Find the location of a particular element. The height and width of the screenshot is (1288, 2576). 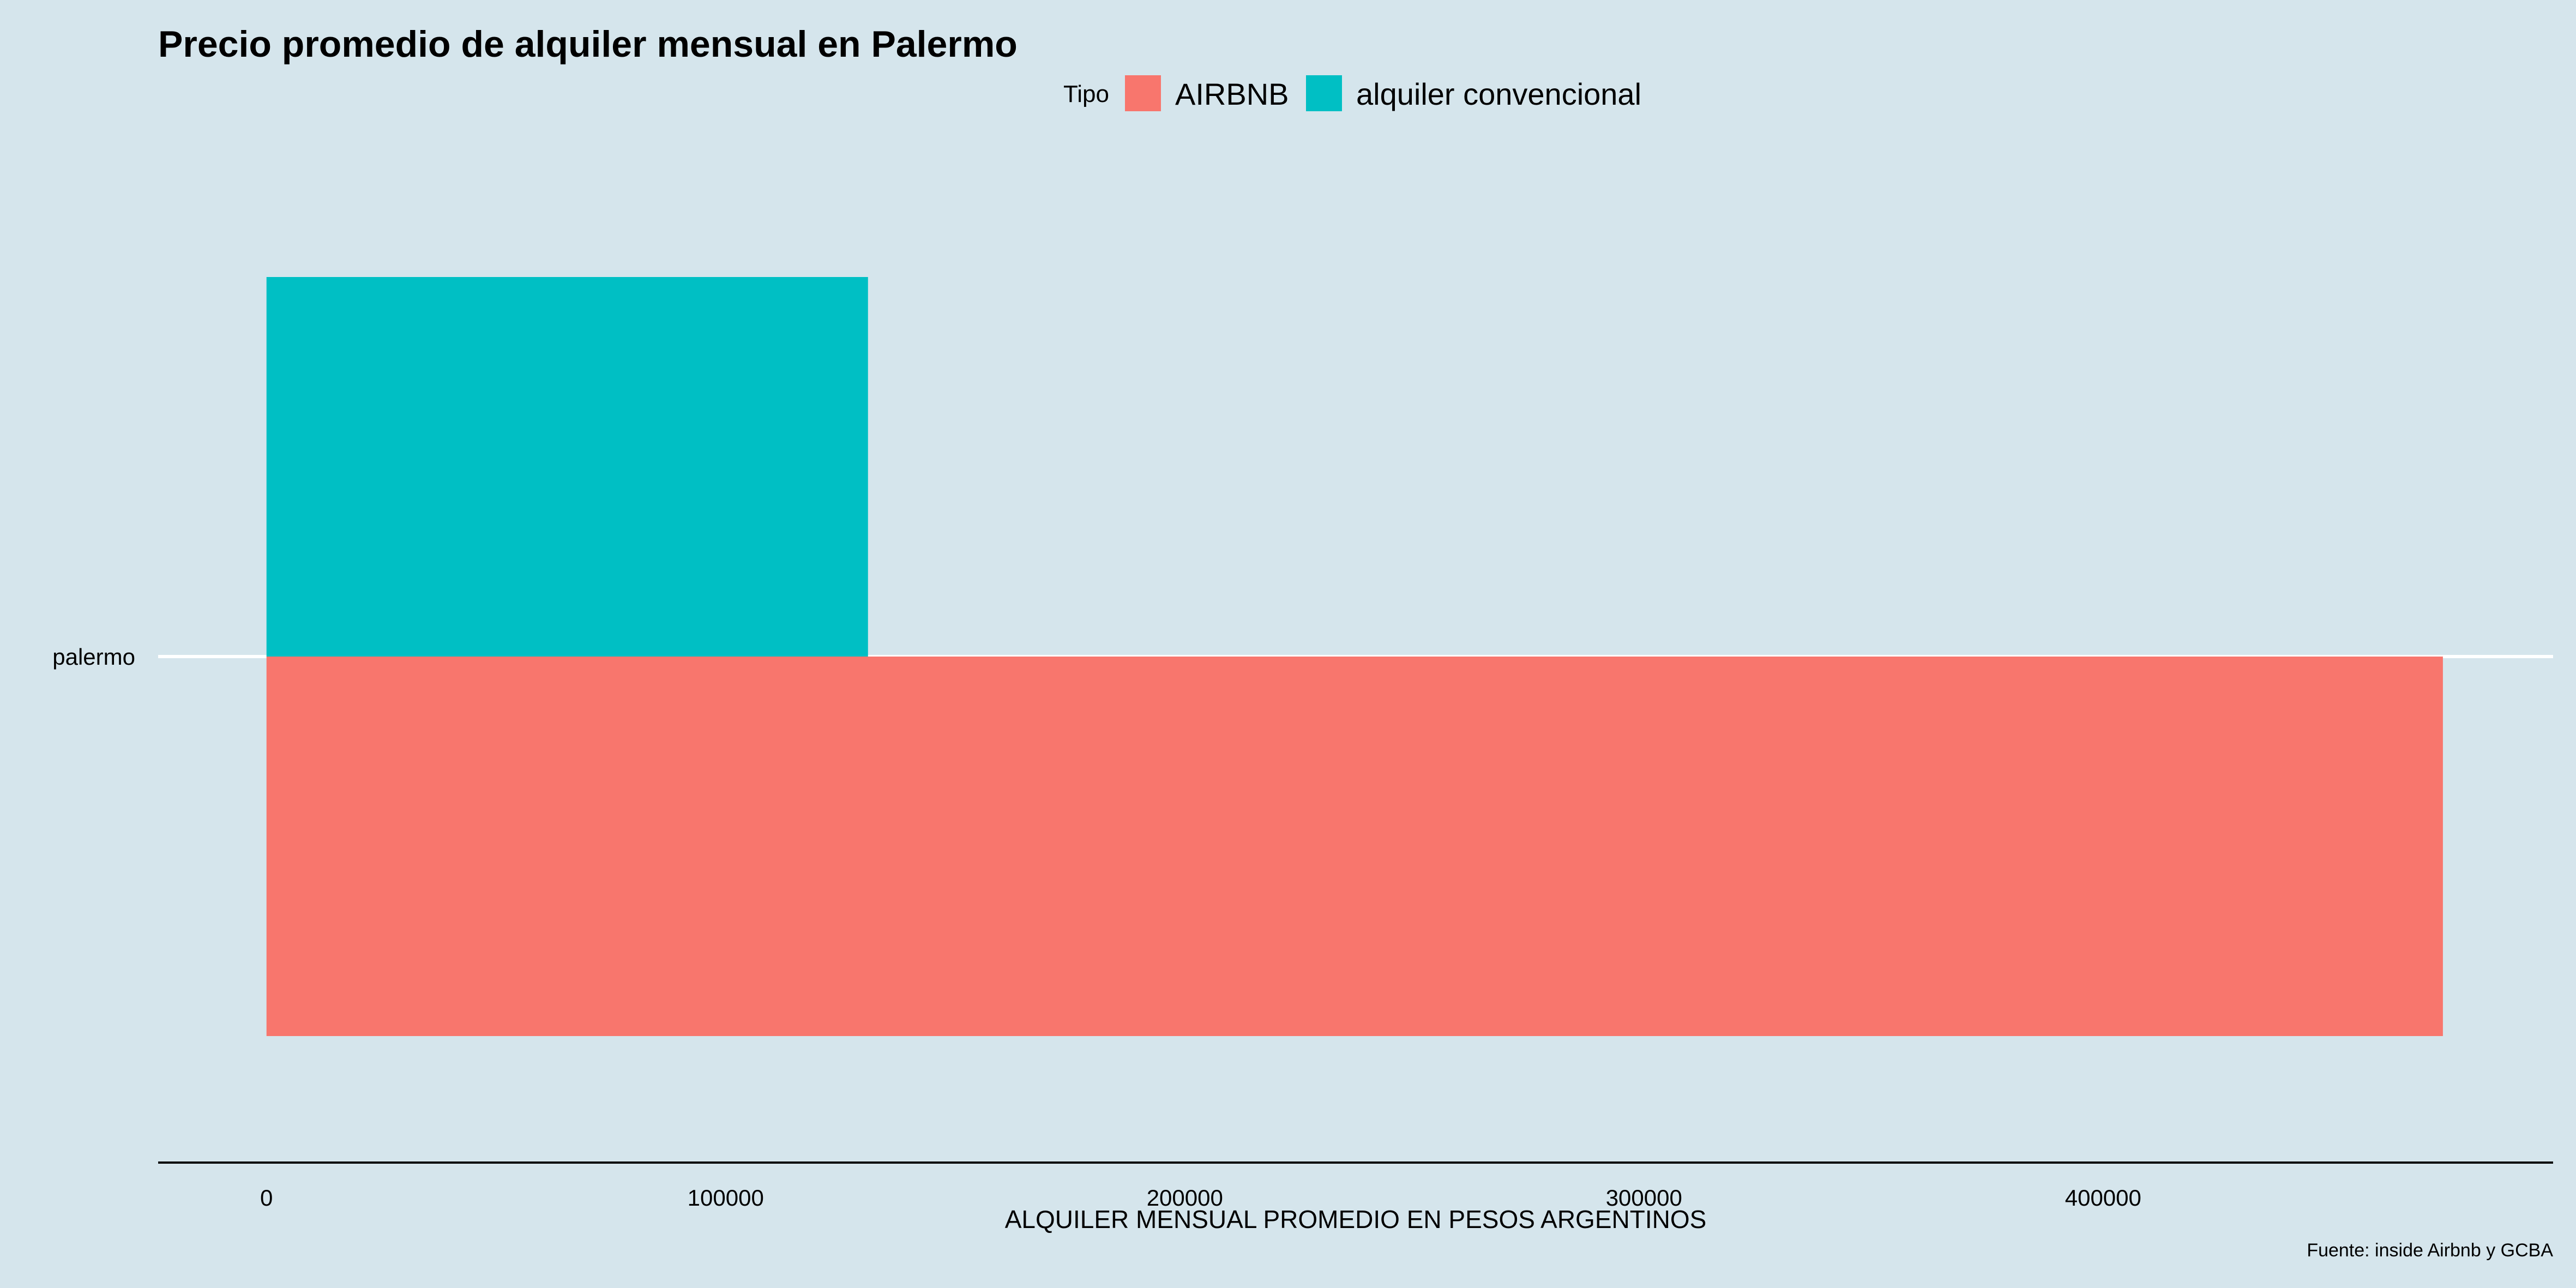

legend-label-airbnb: AIRBNB is located at coordinates (1232, 94).